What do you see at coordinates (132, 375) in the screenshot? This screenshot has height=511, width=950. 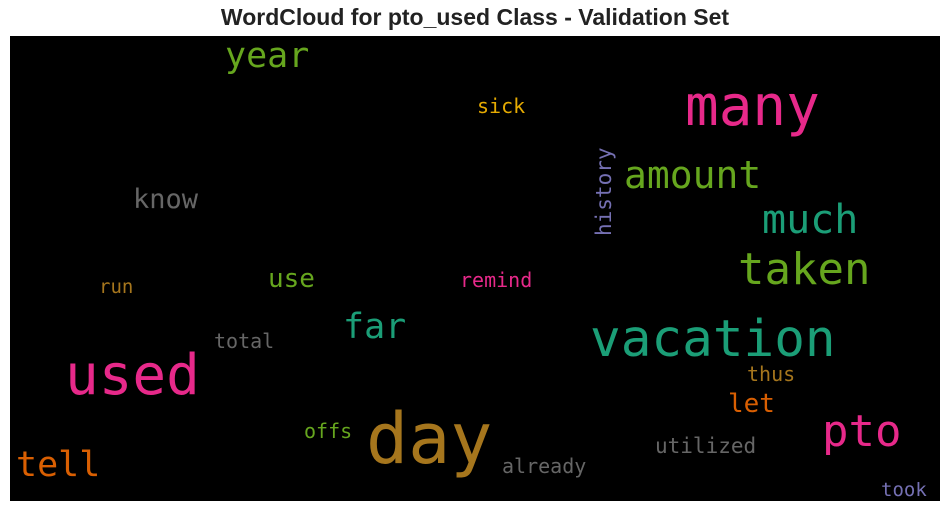 I see `word-used: used` at bounding box center [132, 375].